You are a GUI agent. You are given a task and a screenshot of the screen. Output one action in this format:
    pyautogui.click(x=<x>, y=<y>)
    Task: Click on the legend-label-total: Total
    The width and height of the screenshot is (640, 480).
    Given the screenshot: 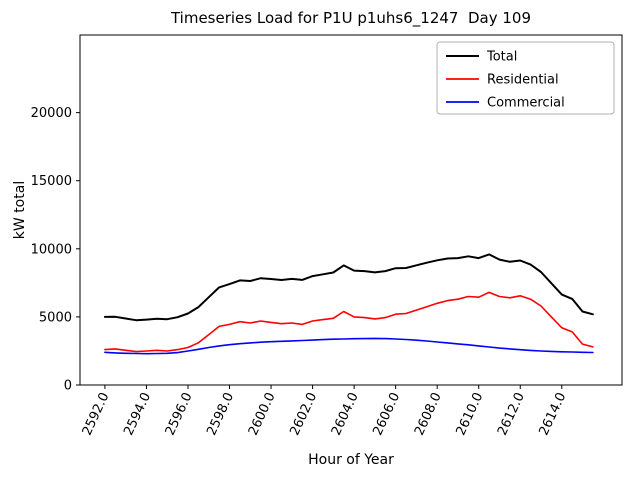 What is the action you would take?
    pyautogui.click(x=501, y=57)
    